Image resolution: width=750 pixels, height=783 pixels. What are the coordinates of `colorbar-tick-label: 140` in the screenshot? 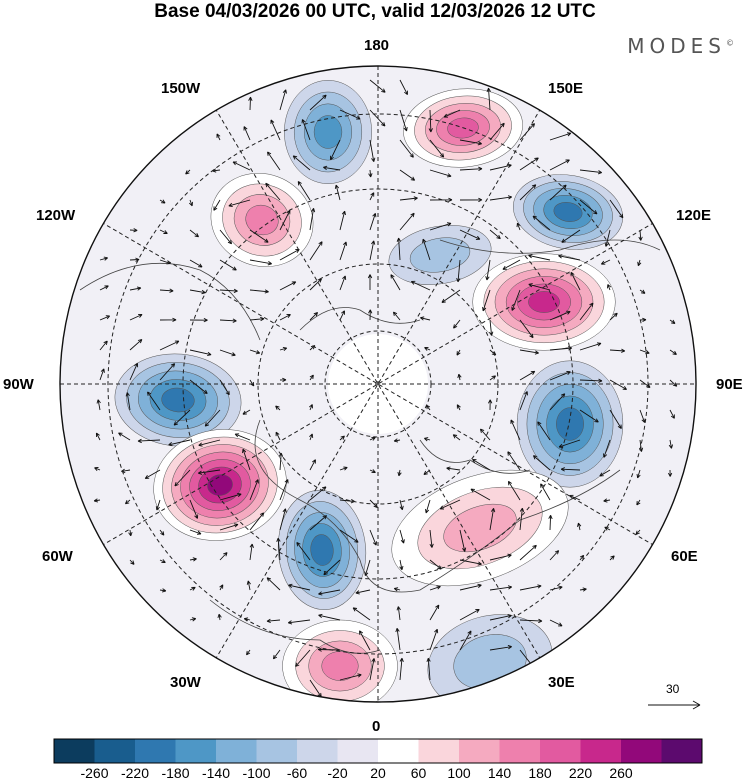 It's located at (499, 773).